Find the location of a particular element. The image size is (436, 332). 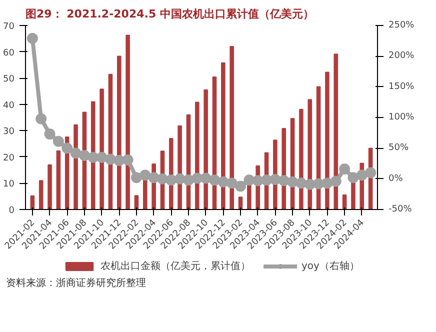

y-tick-label: 50 is located at coordinates (9, 79).